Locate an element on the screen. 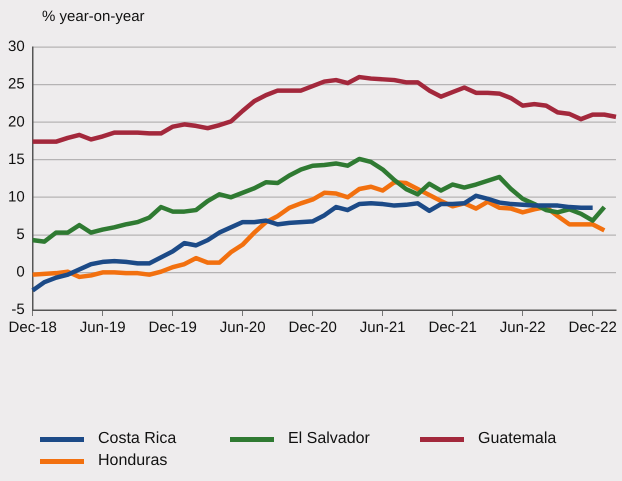 The height and width of the screenshot is (481, 622). y-axis-title: % year-on-year is located at coordinates (93, 16).